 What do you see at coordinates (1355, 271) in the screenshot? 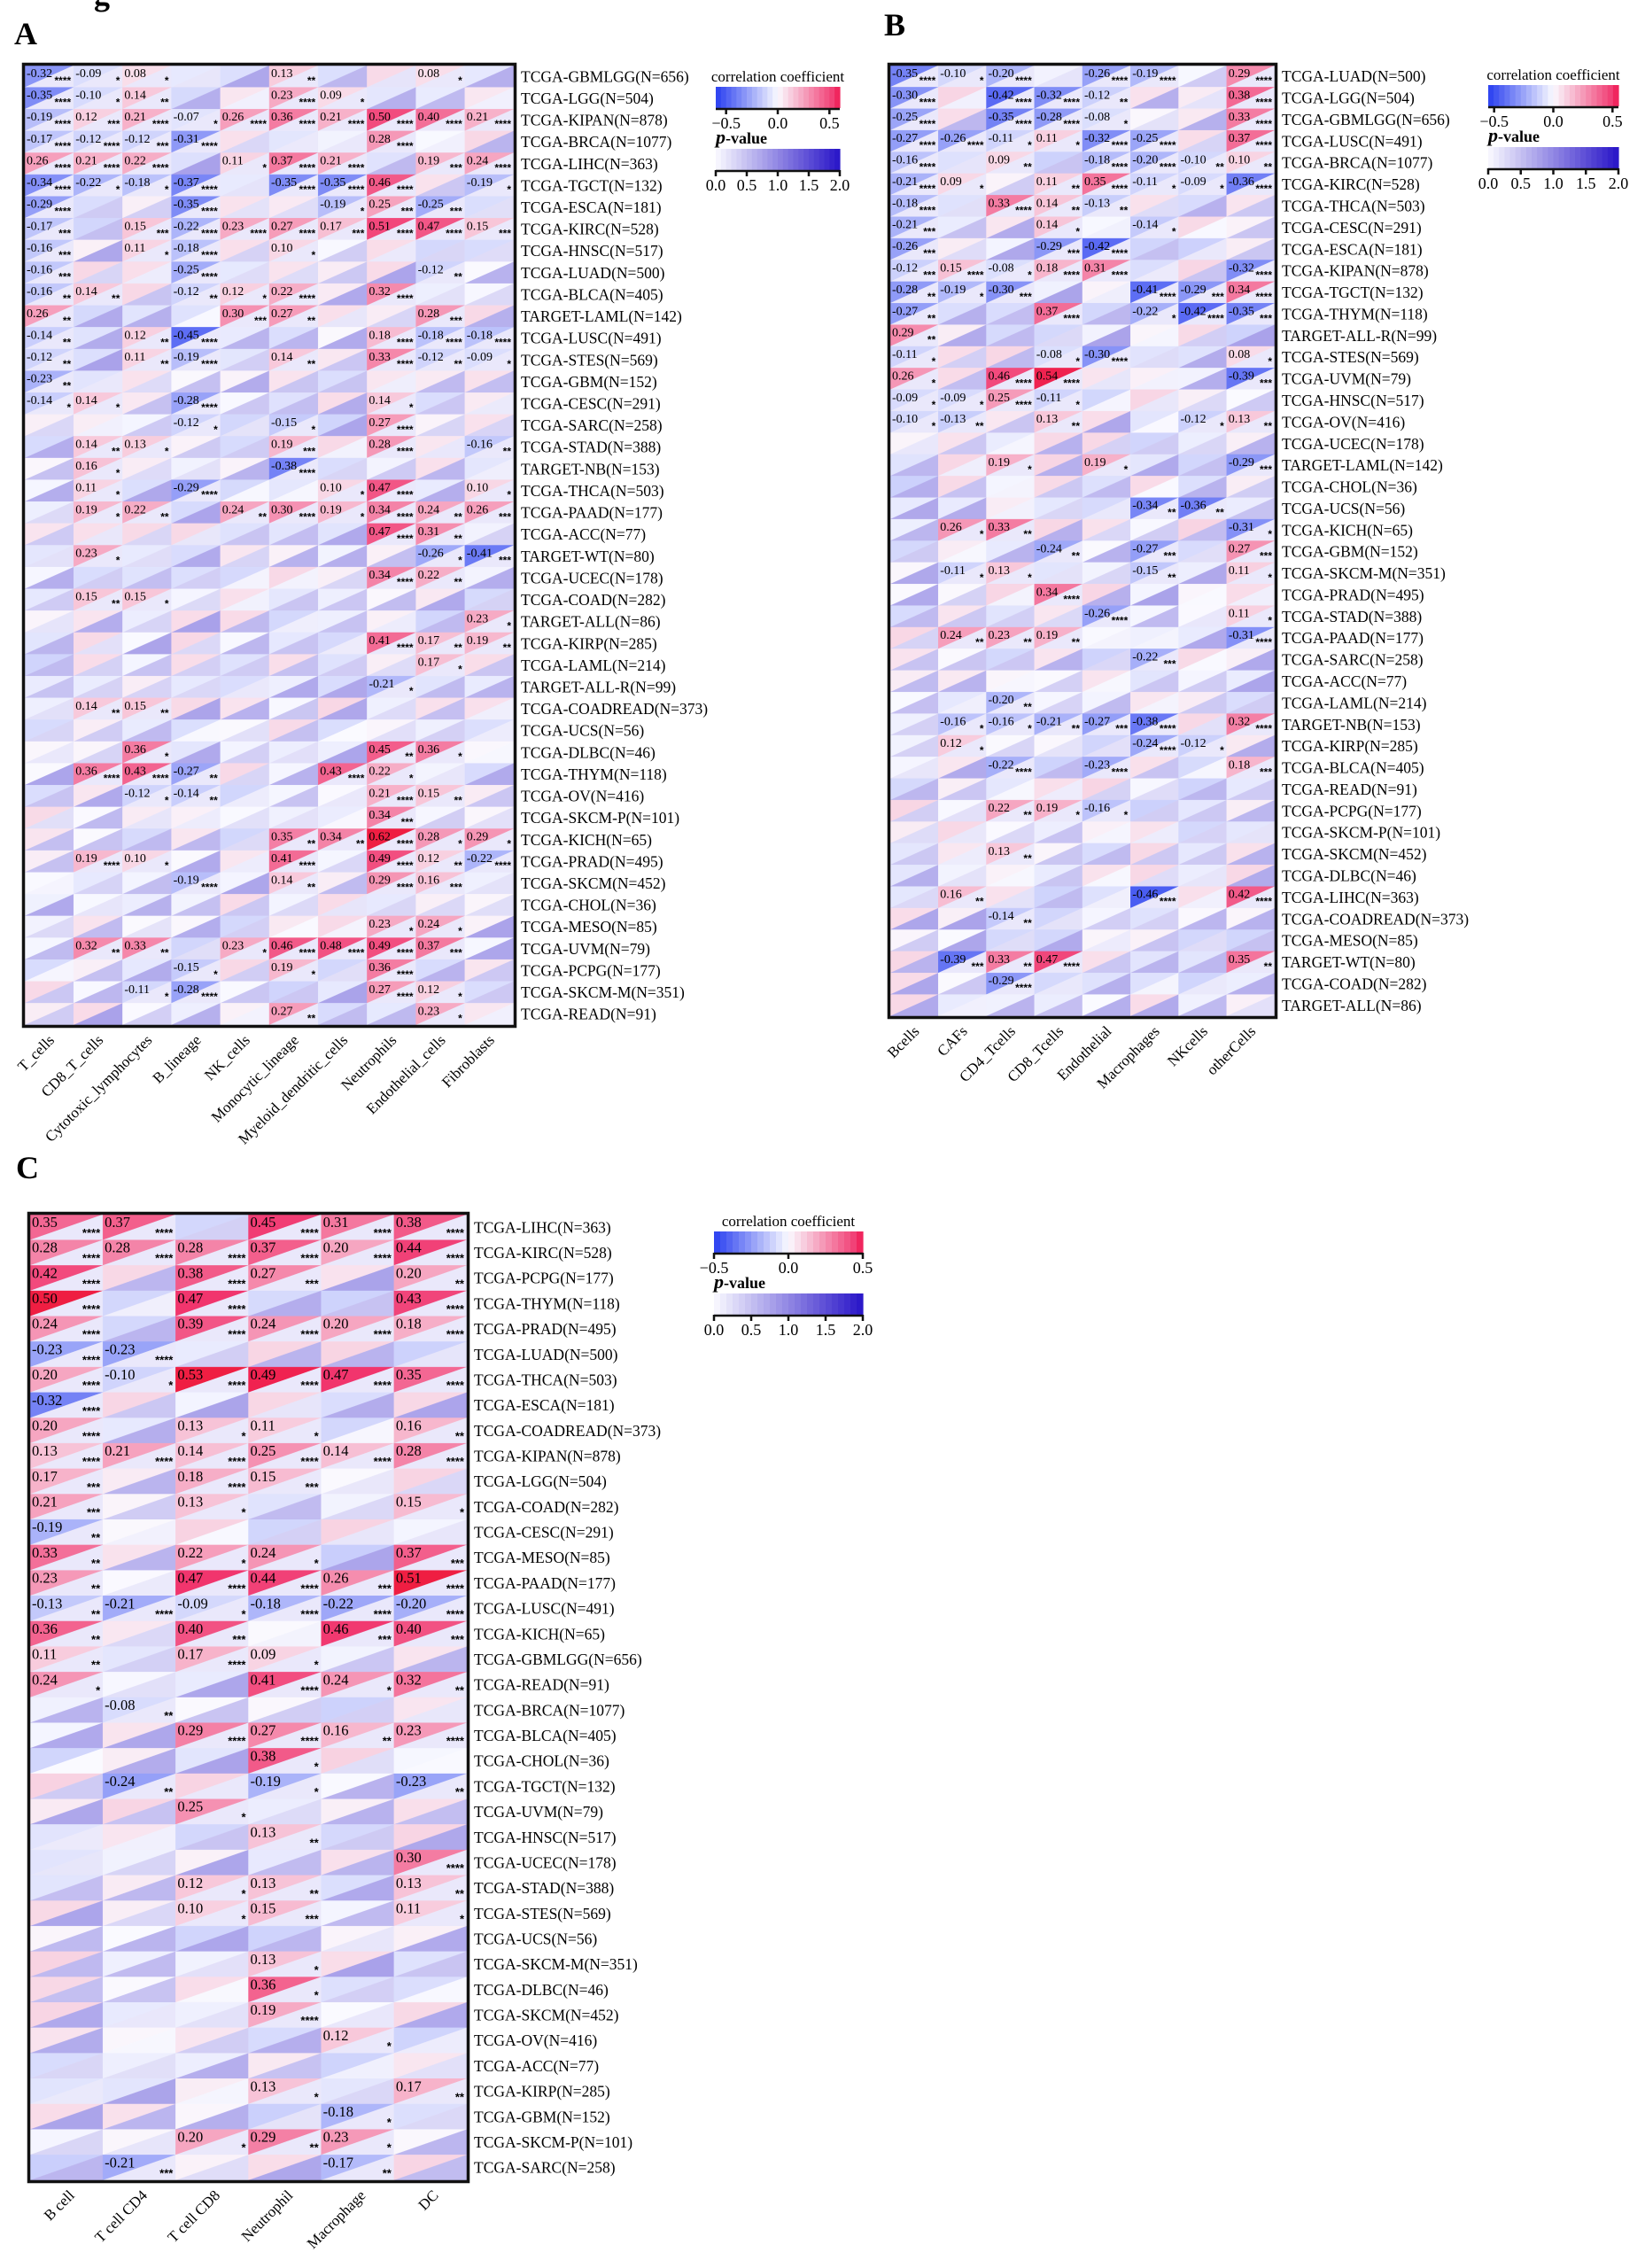
I see `row-label: TCGA-KIPAN(N=878)` at bounding box center [1355, 271].